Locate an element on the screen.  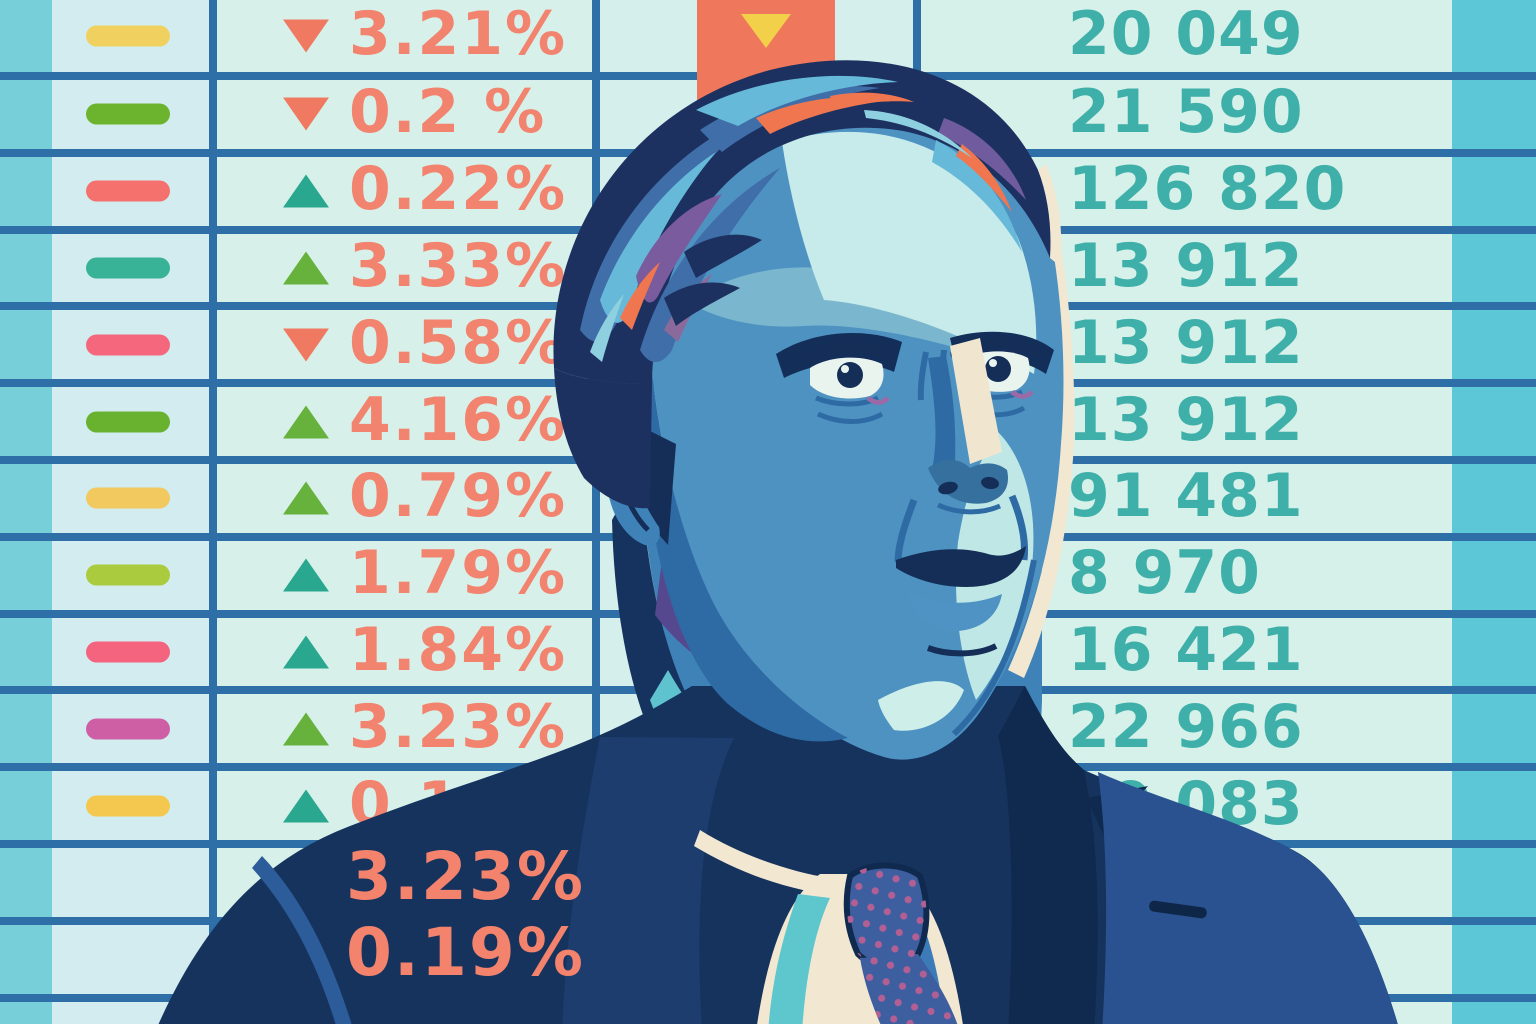
board-row: 3.21% 20 049 is located at coordinates (768, 36).